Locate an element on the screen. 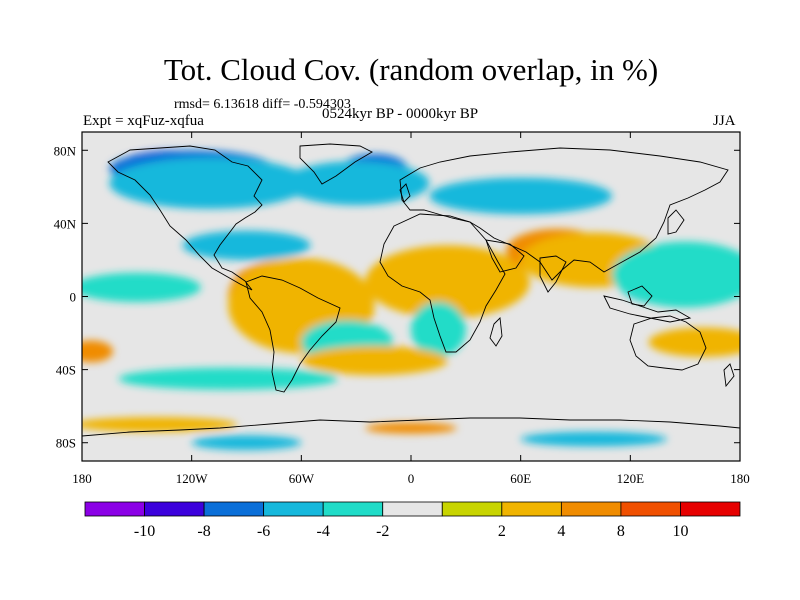 Image resolution: width=800 pixels, height=600 pixels. coastline-new-zealand is located at coordinates (729, 375).